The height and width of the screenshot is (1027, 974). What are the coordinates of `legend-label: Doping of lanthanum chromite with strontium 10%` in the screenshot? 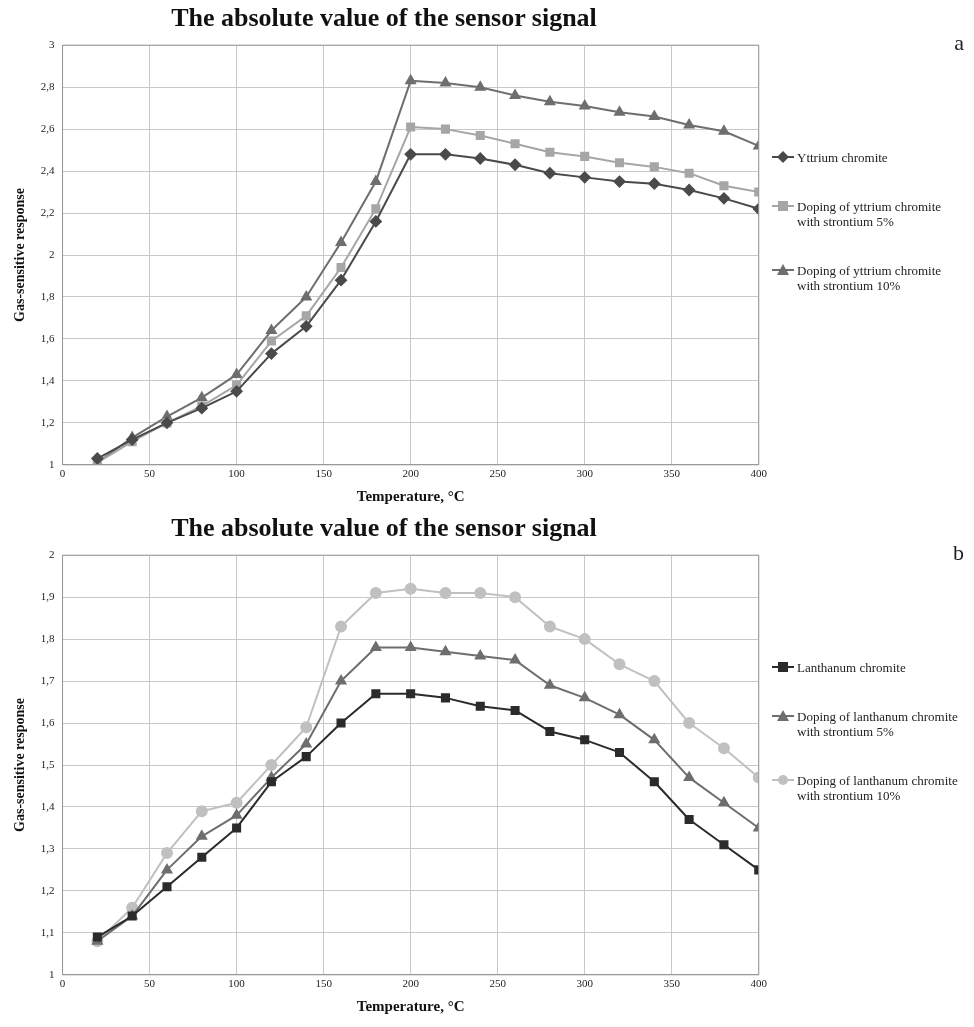 It's located at (878, 788).